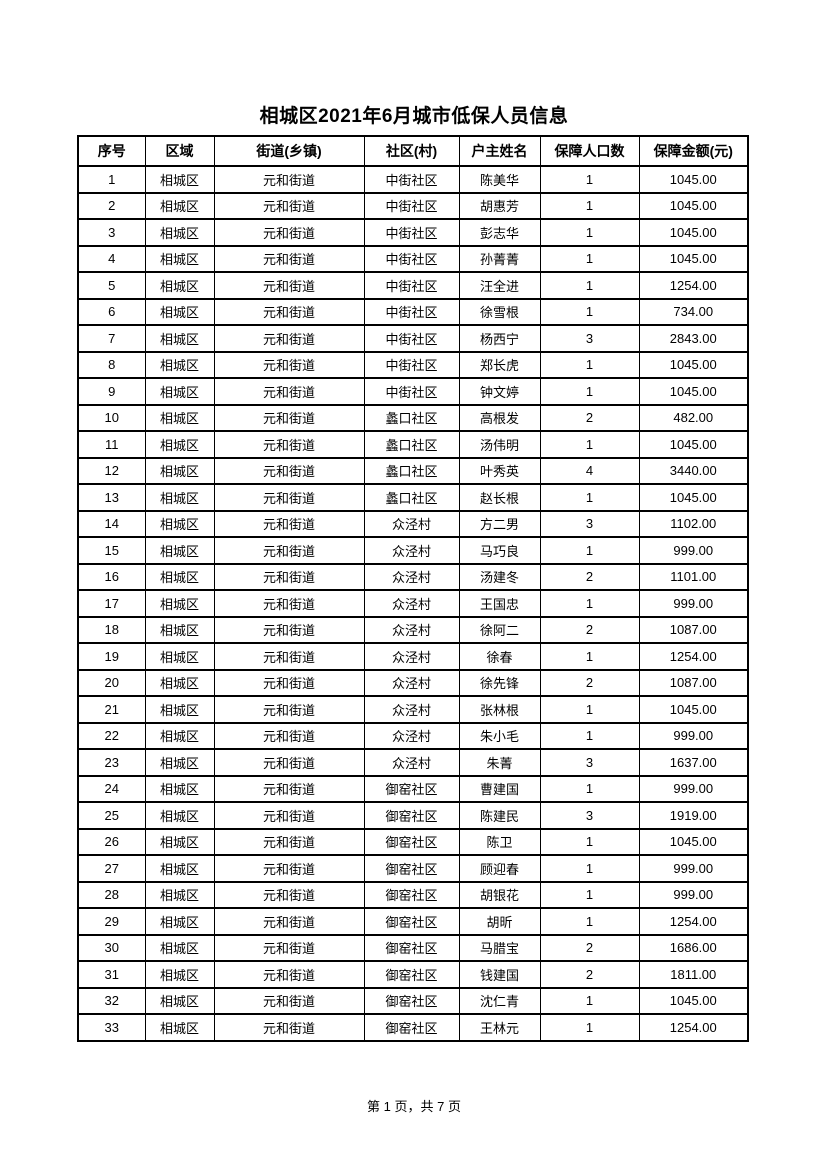 The image size is (828, 1171). Describe the element at coordinates (111, 311) in the screenshot. I see `table-cell: 6` at that location.